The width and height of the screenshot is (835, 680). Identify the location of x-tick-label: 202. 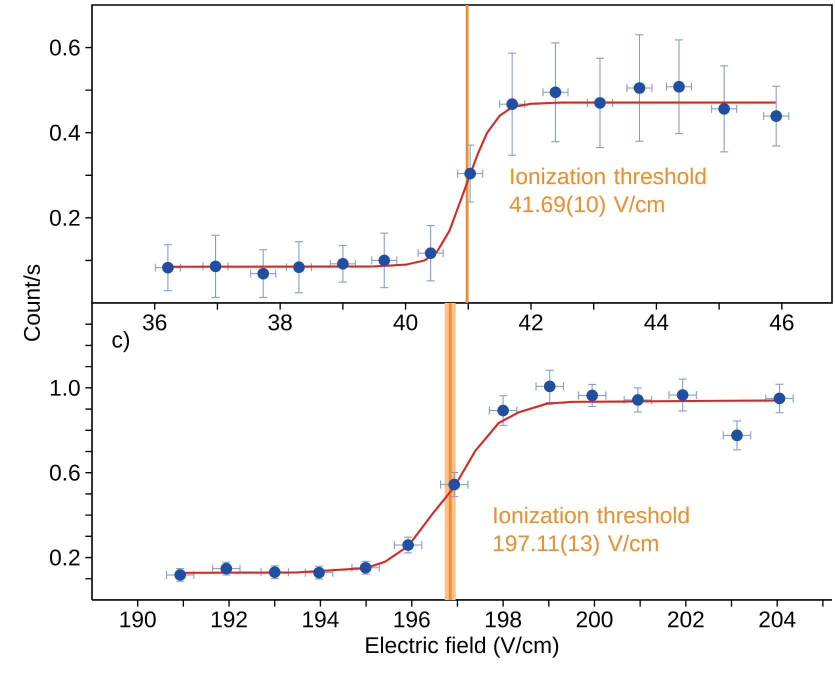
(686, 619).